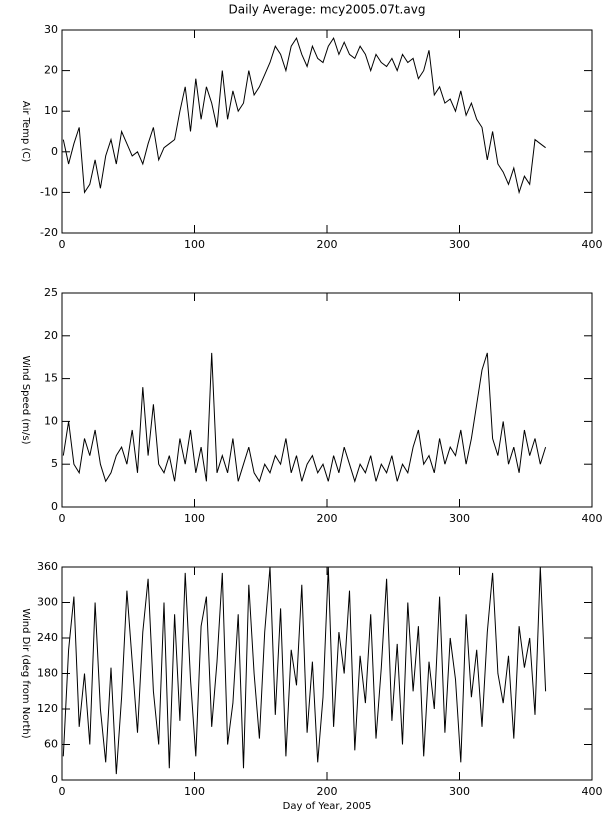  What do you see at coordinates (51, 378) in the screenshot?
I see `y-tick-label: 15` at bounding box center [51, 378].